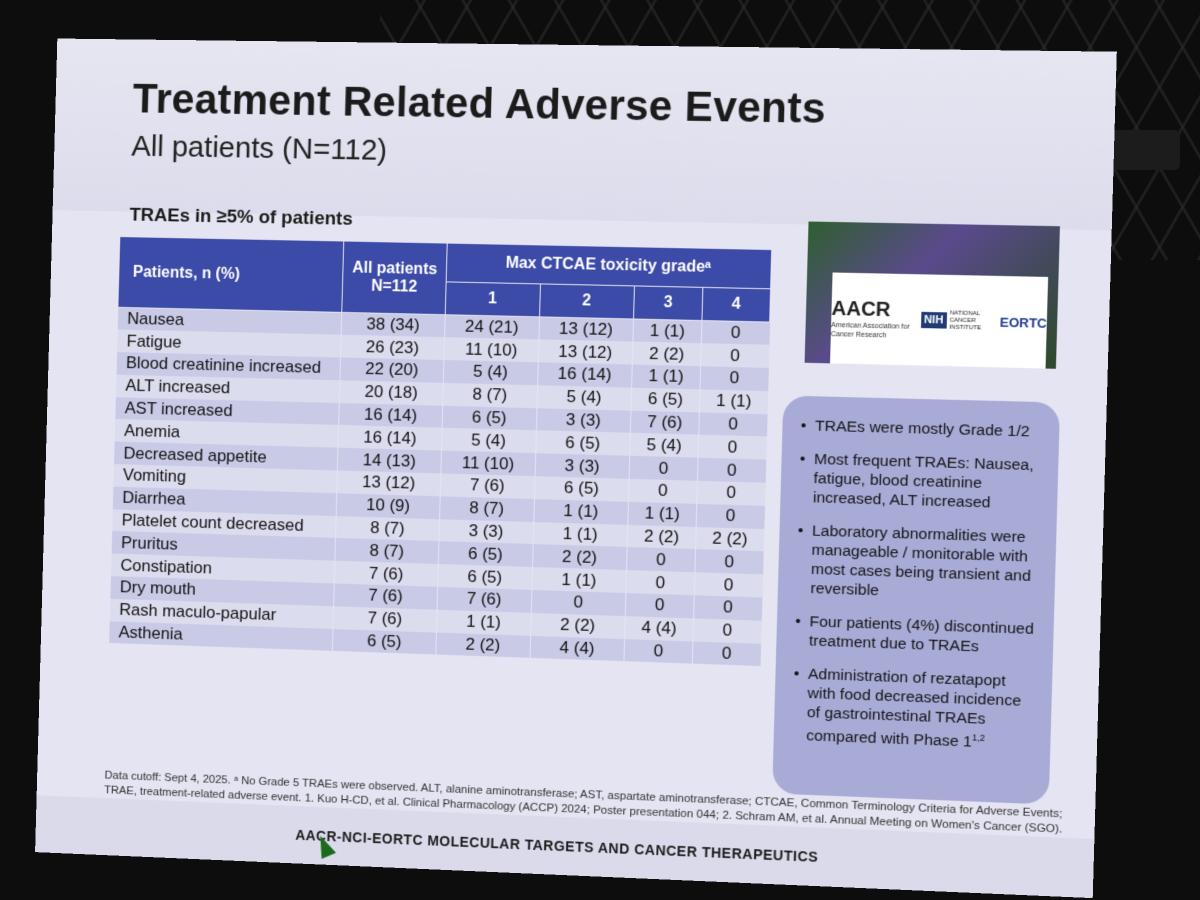  Describe the element at coordinates (389, 461) in the screenshot. I see `all-patients-cell: 14 (13)` at that location.